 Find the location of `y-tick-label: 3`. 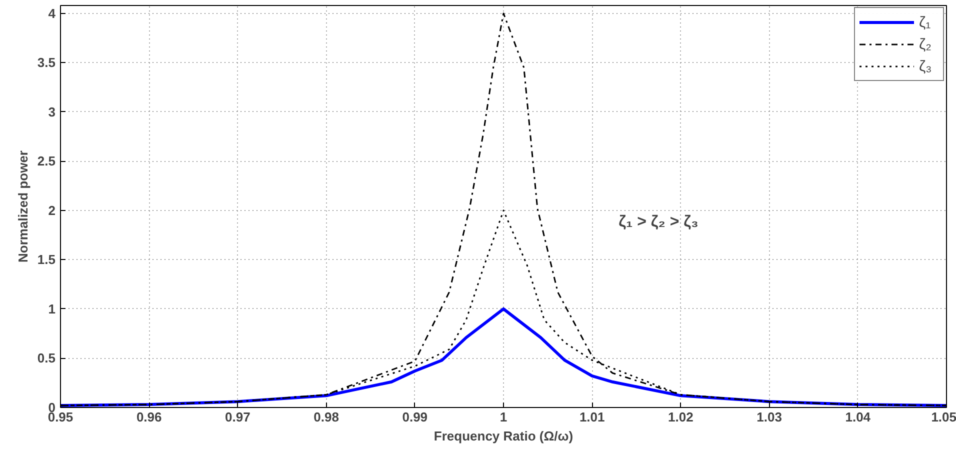

y-tick-label: 3 is located at coordinates (52, 112).